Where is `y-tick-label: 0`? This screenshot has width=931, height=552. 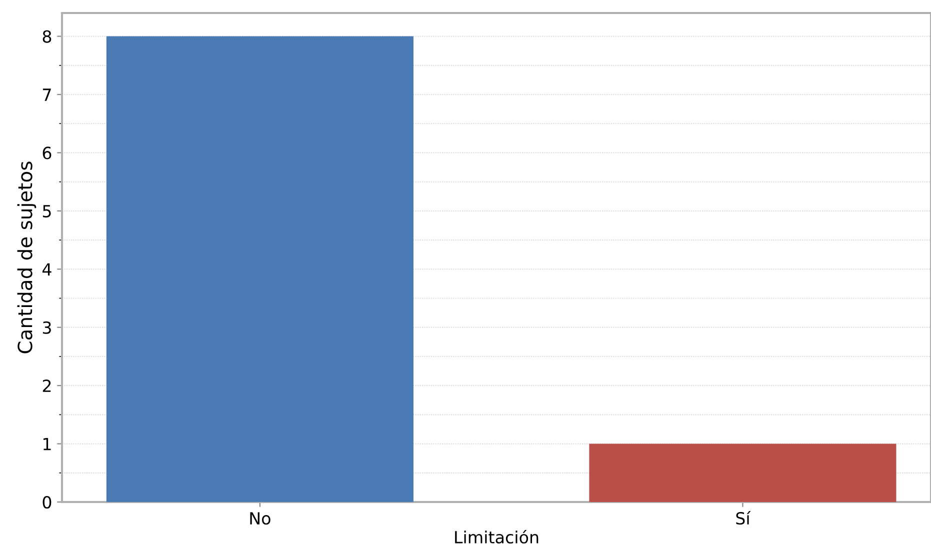 y-tick-label: 0 is located at coordinates (47, 502).